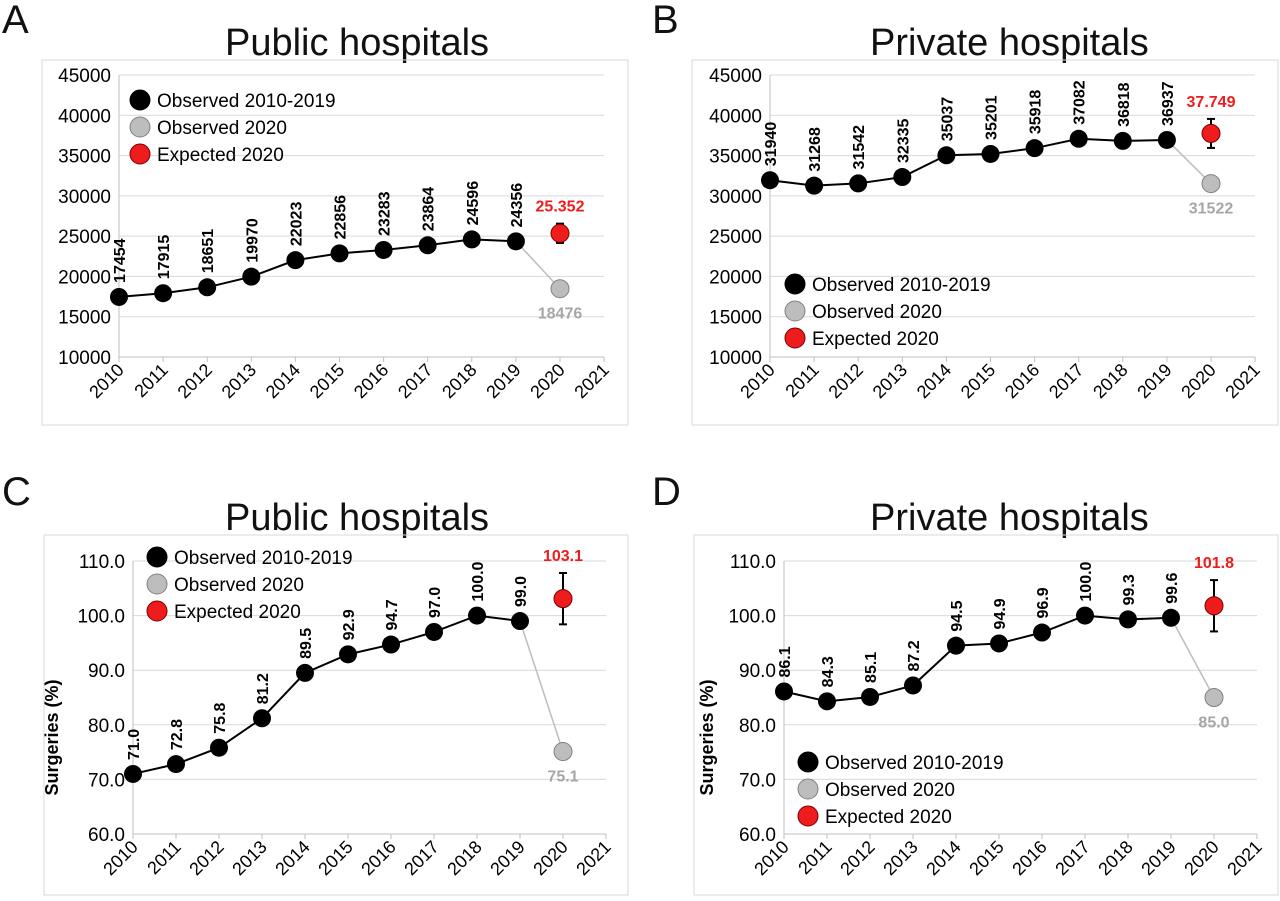 The width and height of the screenshot is (1280, 901). I want to click on data-label-observed: 75.8, so click(220, 717).